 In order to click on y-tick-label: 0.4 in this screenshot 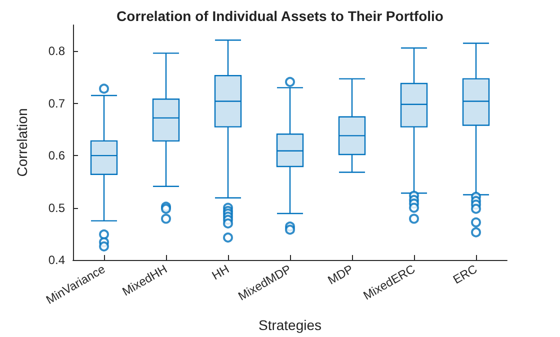, I will do `click(57, 260)`.